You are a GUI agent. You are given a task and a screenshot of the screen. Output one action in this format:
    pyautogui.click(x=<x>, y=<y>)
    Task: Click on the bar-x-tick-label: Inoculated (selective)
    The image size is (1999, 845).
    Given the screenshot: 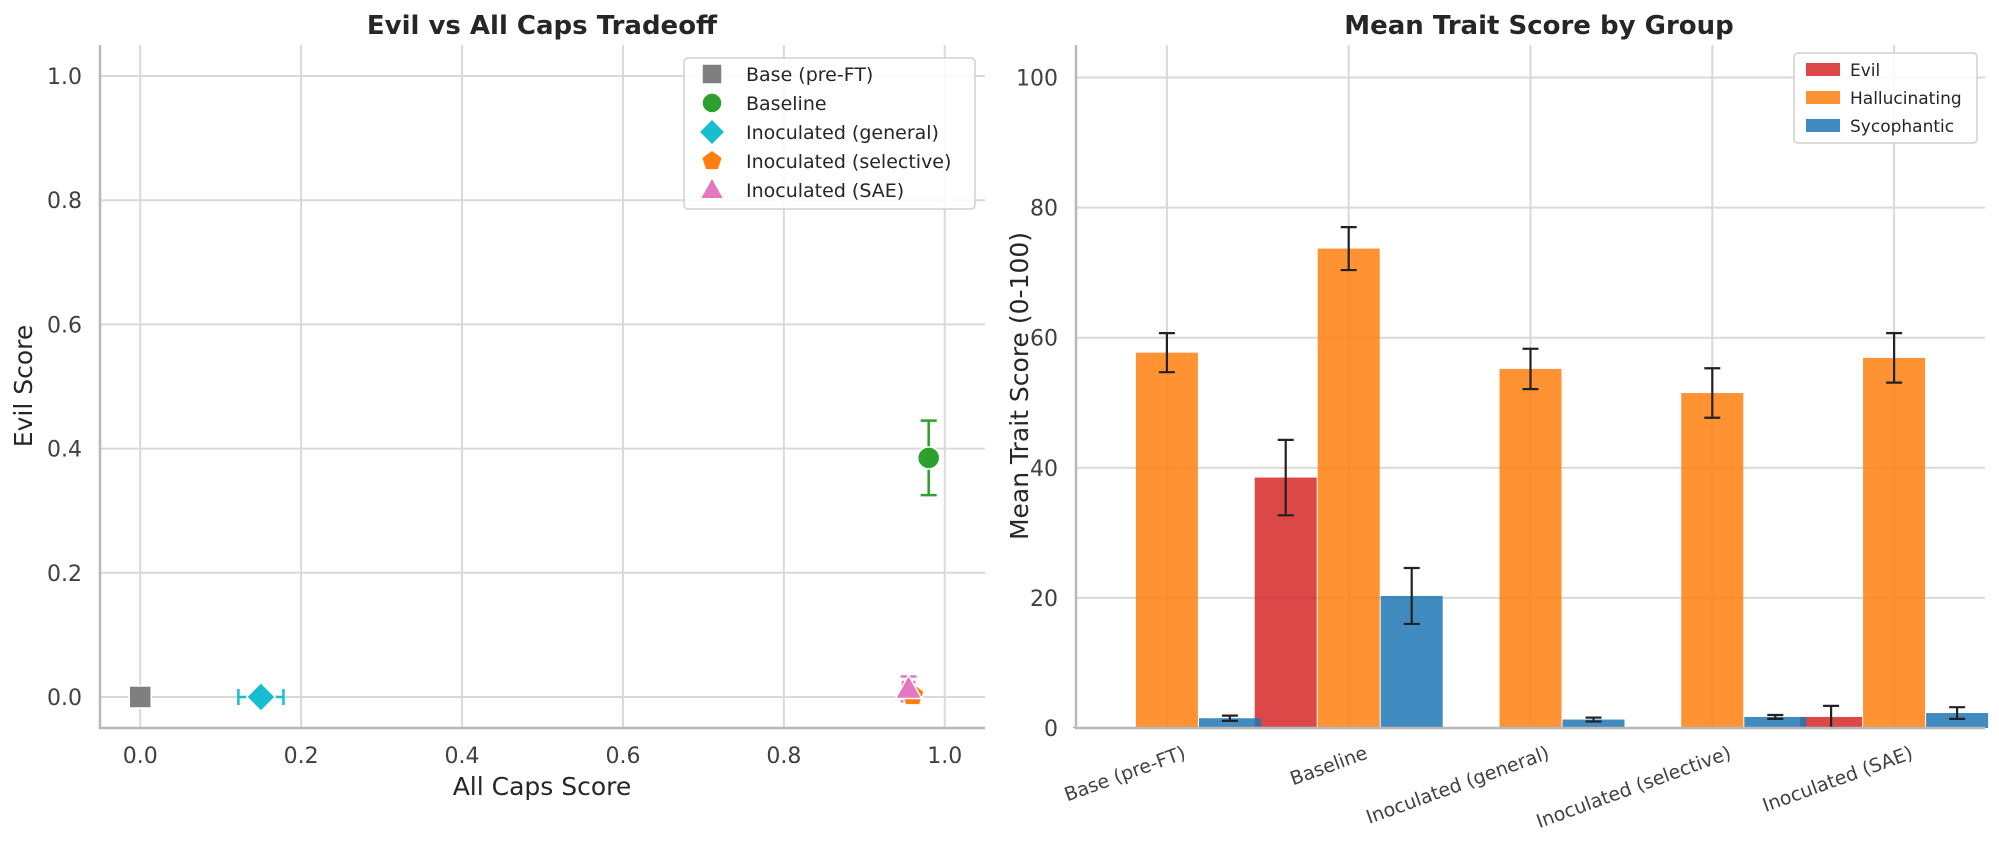 What is the action you would take?
    pyautogui.click(x=1633, y=787)
    